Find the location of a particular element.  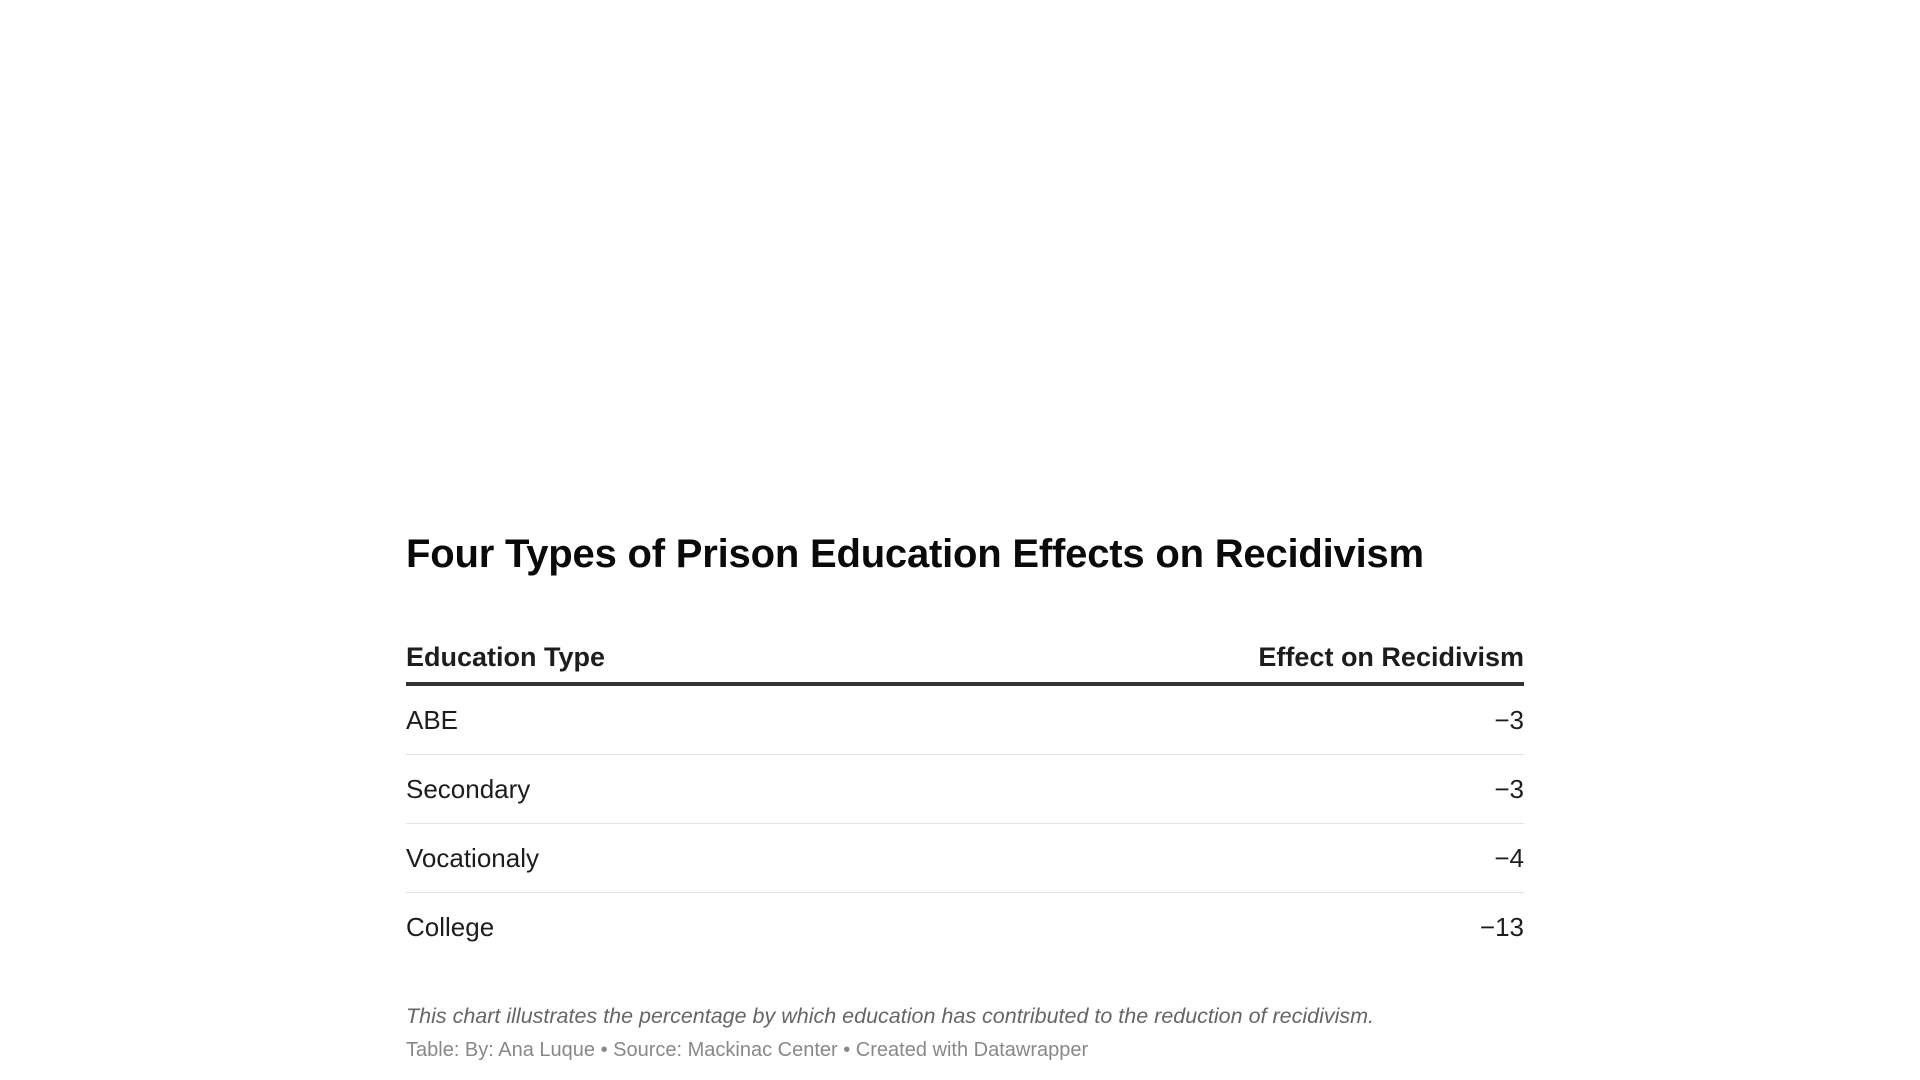

table-header-row: Education Type Effect on Recidivism is located at coordinates (965, 659).